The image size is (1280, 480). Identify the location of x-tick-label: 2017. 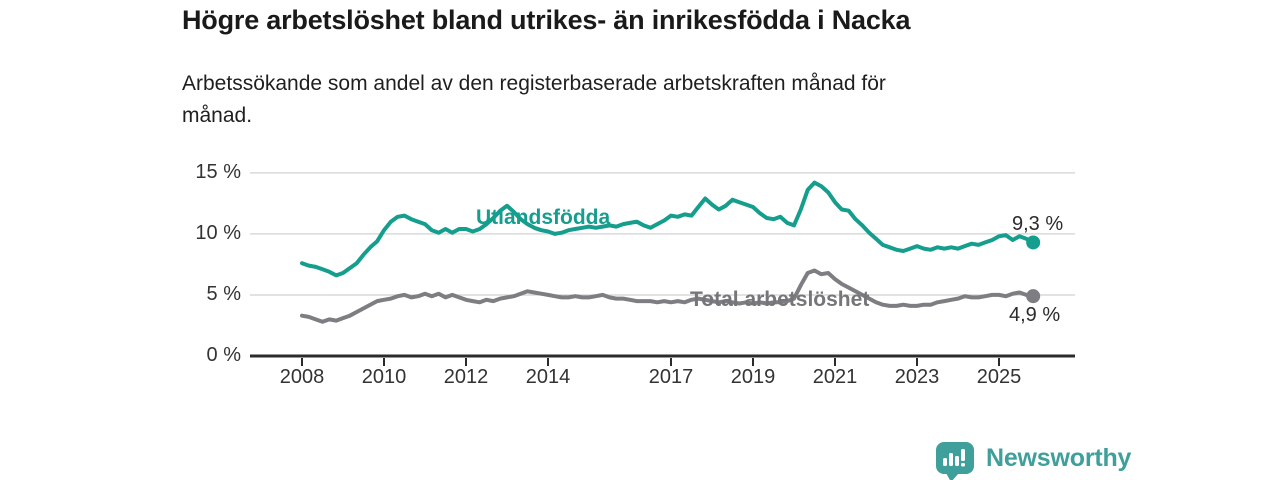
(671, 377).